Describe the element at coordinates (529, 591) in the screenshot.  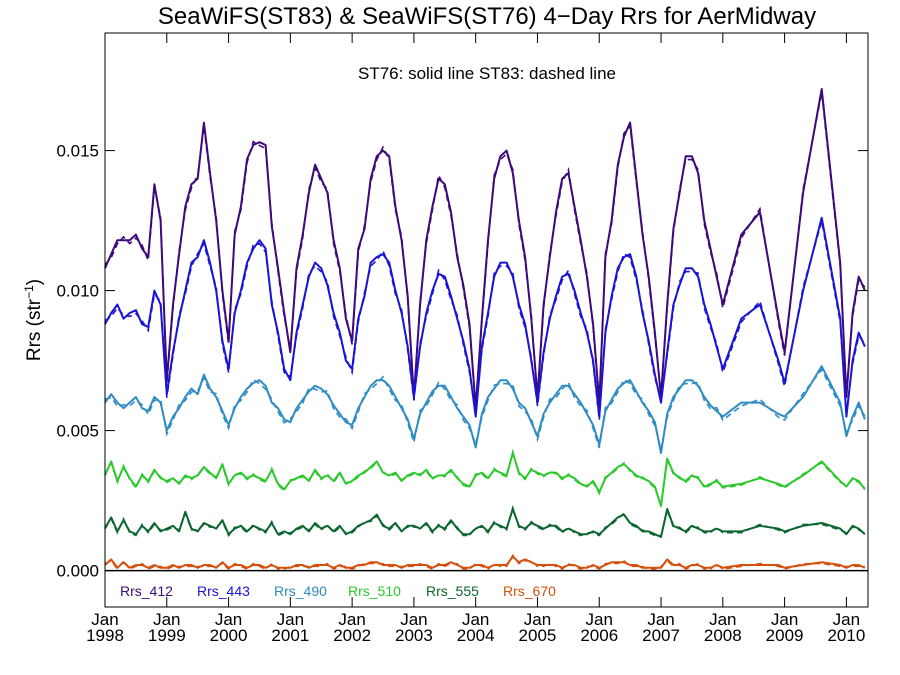
I see `legend-entry: Rrs_670` at that location.